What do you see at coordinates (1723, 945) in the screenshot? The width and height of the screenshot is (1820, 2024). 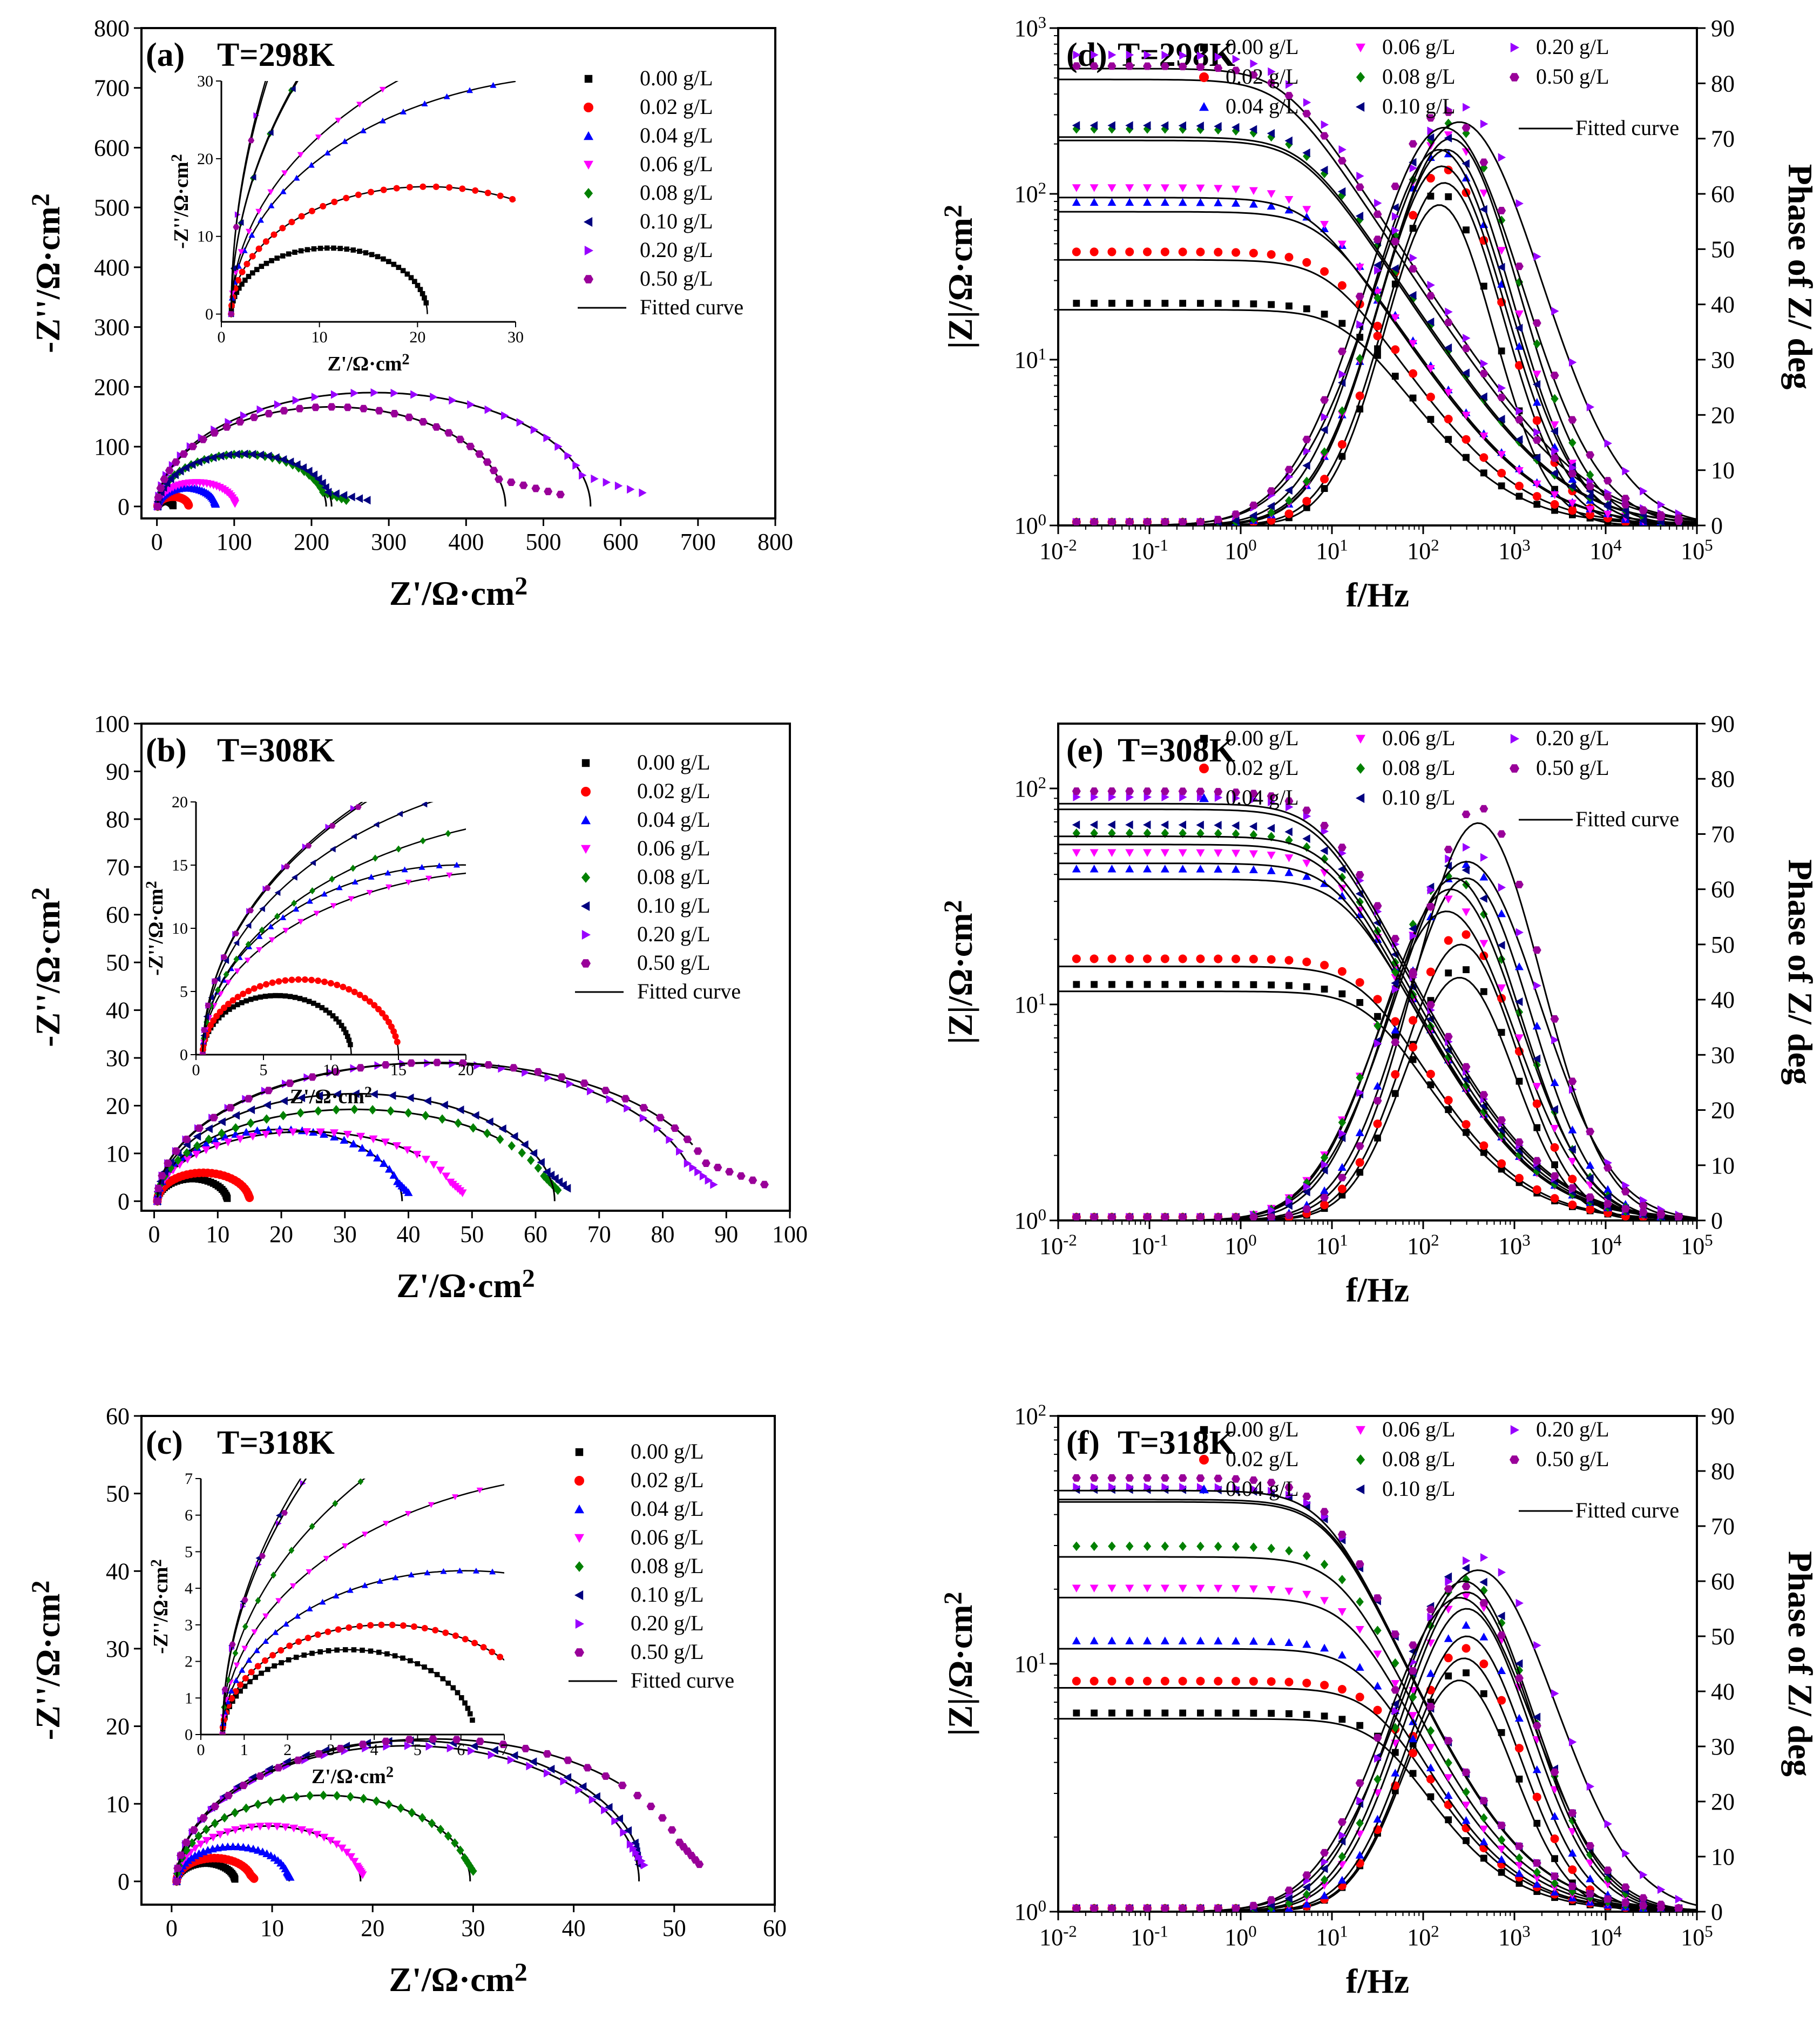 I see `y2-tick-label: 50` at bounding box center [1723, 945].